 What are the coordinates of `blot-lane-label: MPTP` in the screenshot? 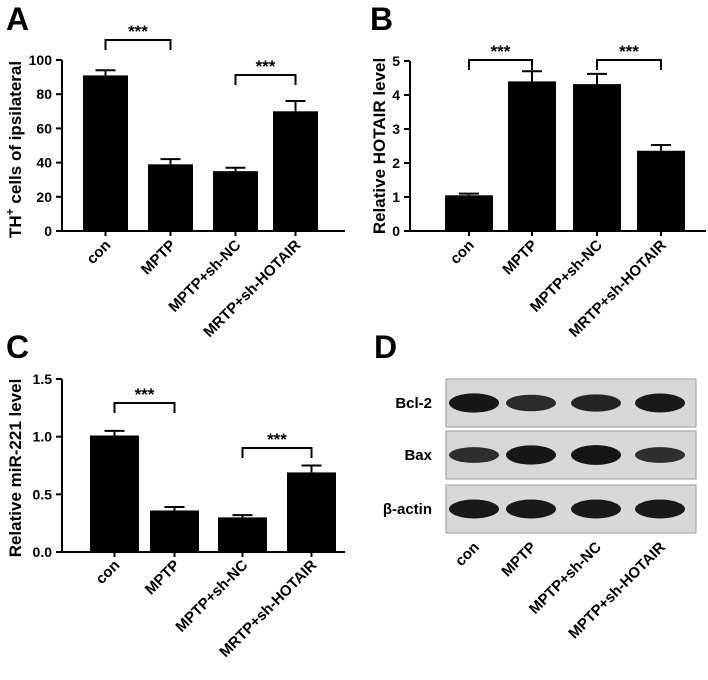 It's located at (518, 559).